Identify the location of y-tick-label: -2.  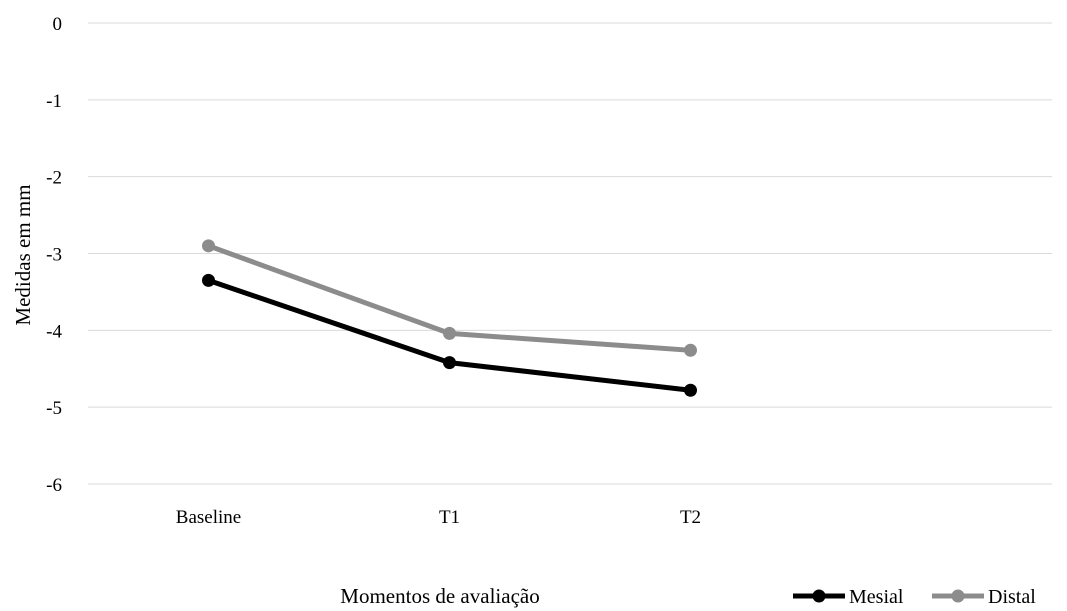
(54, 178).